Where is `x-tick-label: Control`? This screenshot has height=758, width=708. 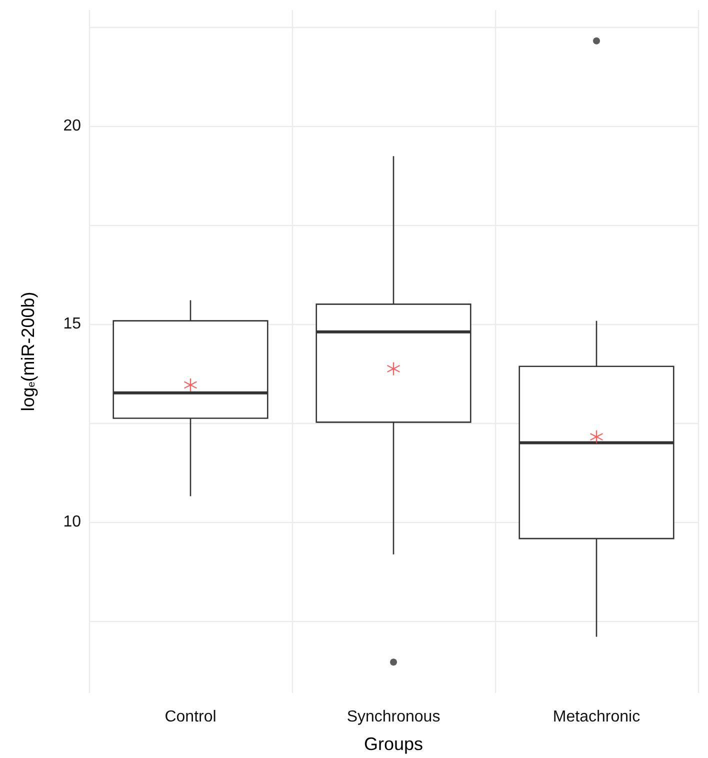 x-tick-label: Control is located at coordinates (190, 717).